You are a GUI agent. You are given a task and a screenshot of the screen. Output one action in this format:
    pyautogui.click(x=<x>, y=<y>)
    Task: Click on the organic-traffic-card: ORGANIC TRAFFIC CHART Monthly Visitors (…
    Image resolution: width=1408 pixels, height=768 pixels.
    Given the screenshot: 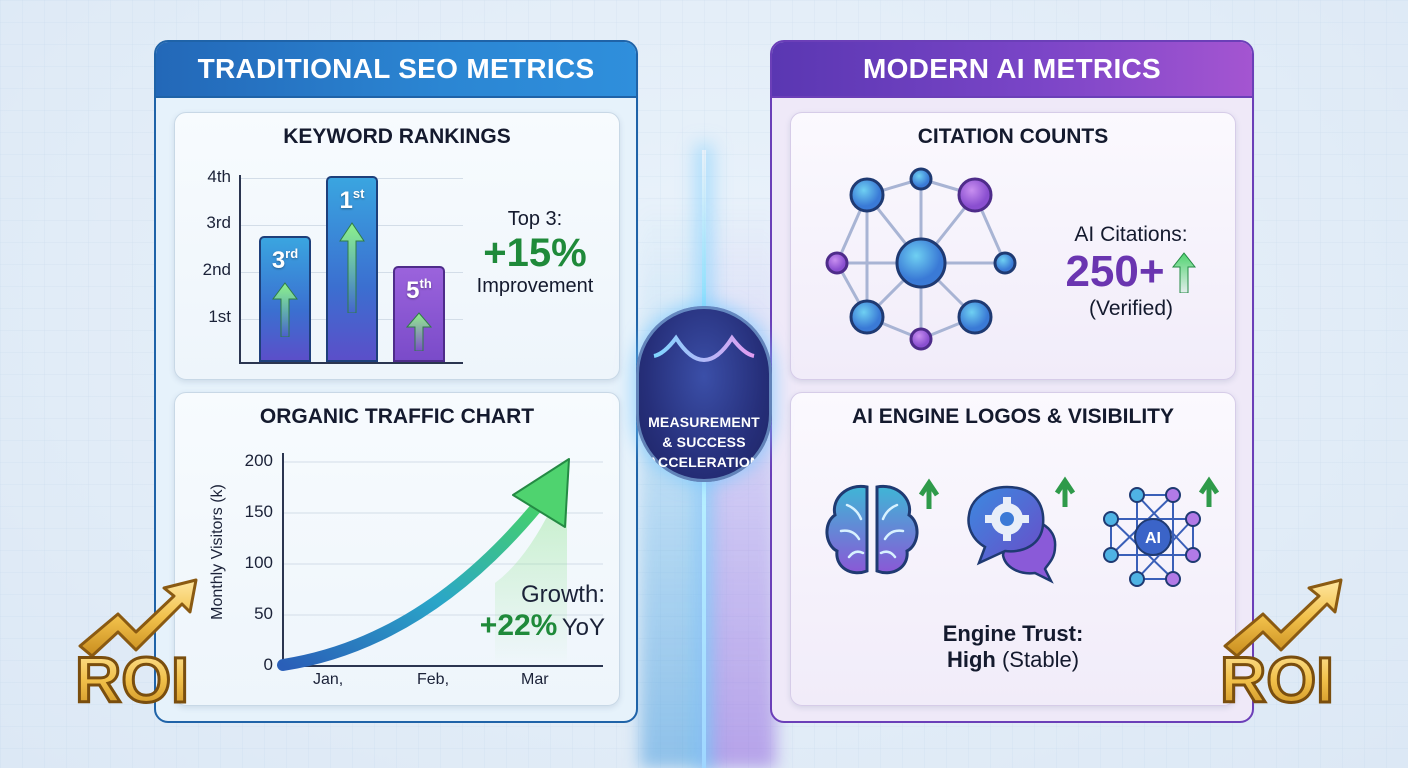 What is the action you would take?
    pyautogui.click(x=397, y=549)
    